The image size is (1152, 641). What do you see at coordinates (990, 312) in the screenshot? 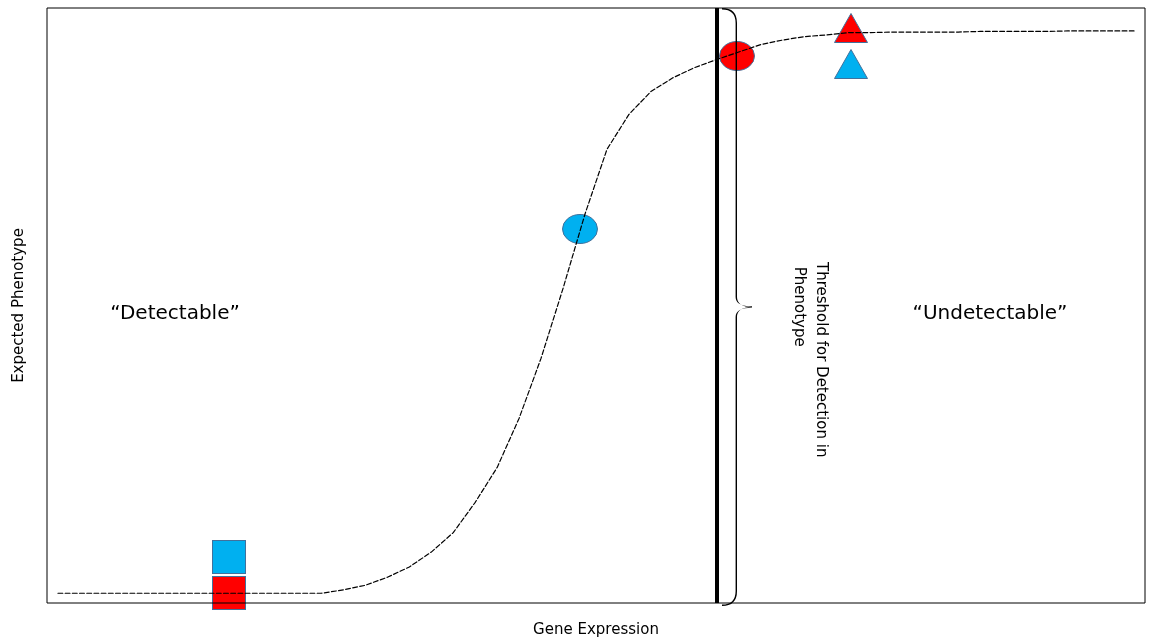
I see `annotation: “Undetectable”` at bounding box center [990, 312].